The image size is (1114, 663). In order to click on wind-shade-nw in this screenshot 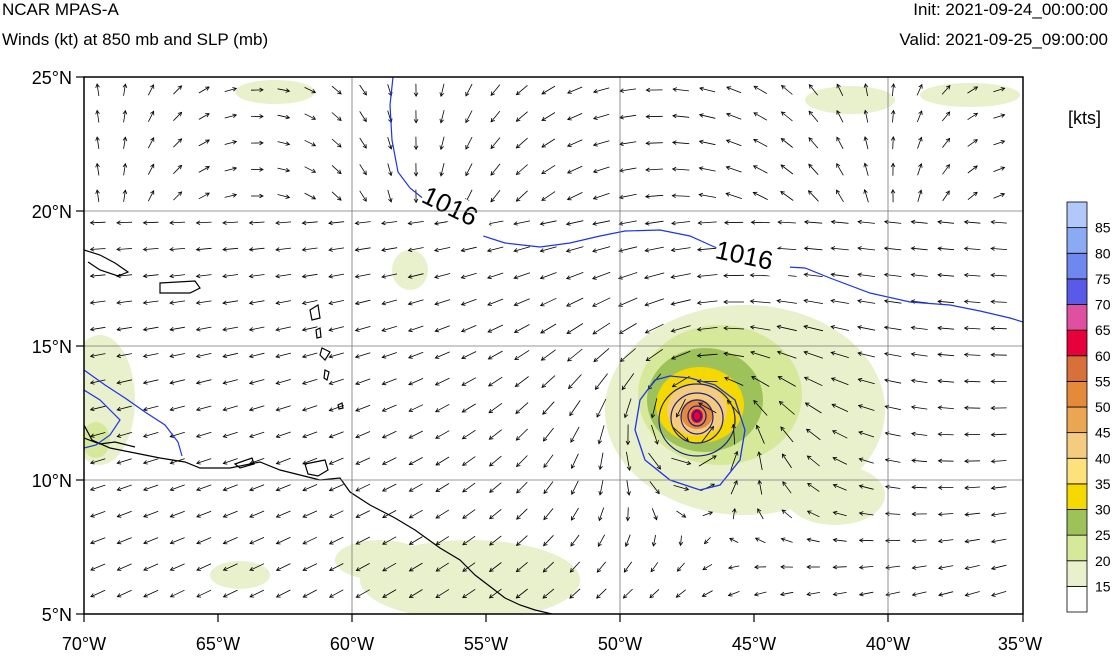, I will do `click(275, 92)`.